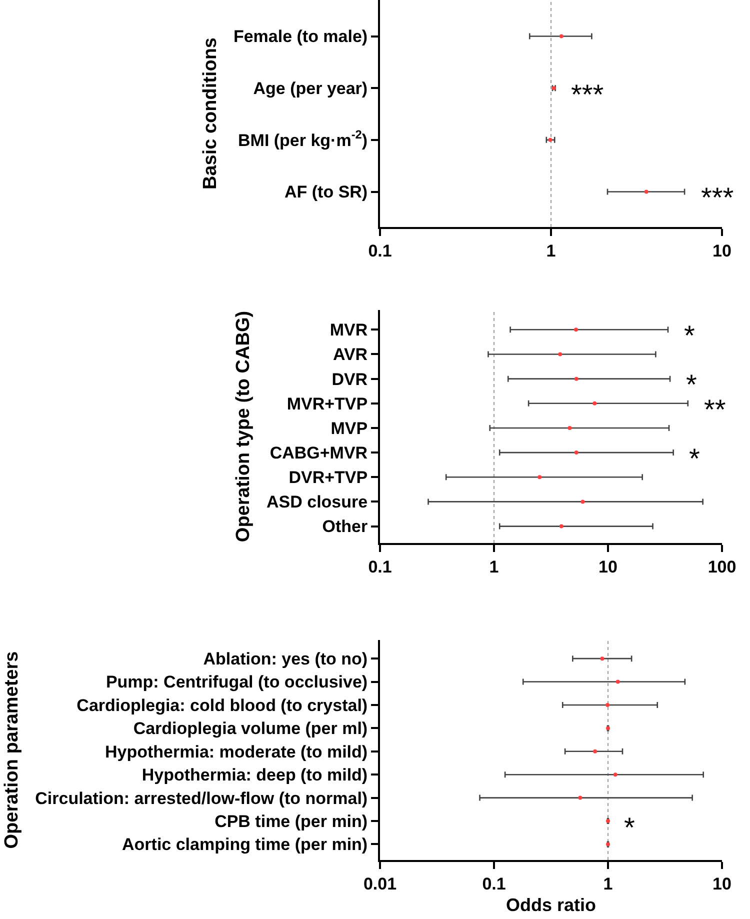 The image size is (750, 919). What do you see at coordinates (327, 404) in the screenshot?
I see `y-tick-label: MVR+TVP` at bounding box center [327, 404].